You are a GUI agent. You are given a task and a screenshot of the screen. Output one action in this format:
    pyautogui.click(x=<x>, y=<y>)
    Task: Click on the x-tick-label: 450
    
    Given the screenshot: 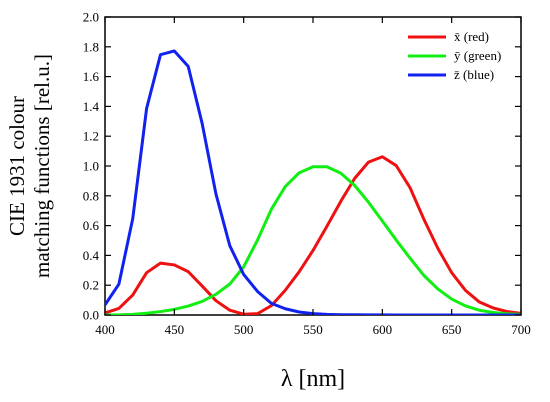 What is the action you would take?
    pyautogui.click(x=175, y=329)
    